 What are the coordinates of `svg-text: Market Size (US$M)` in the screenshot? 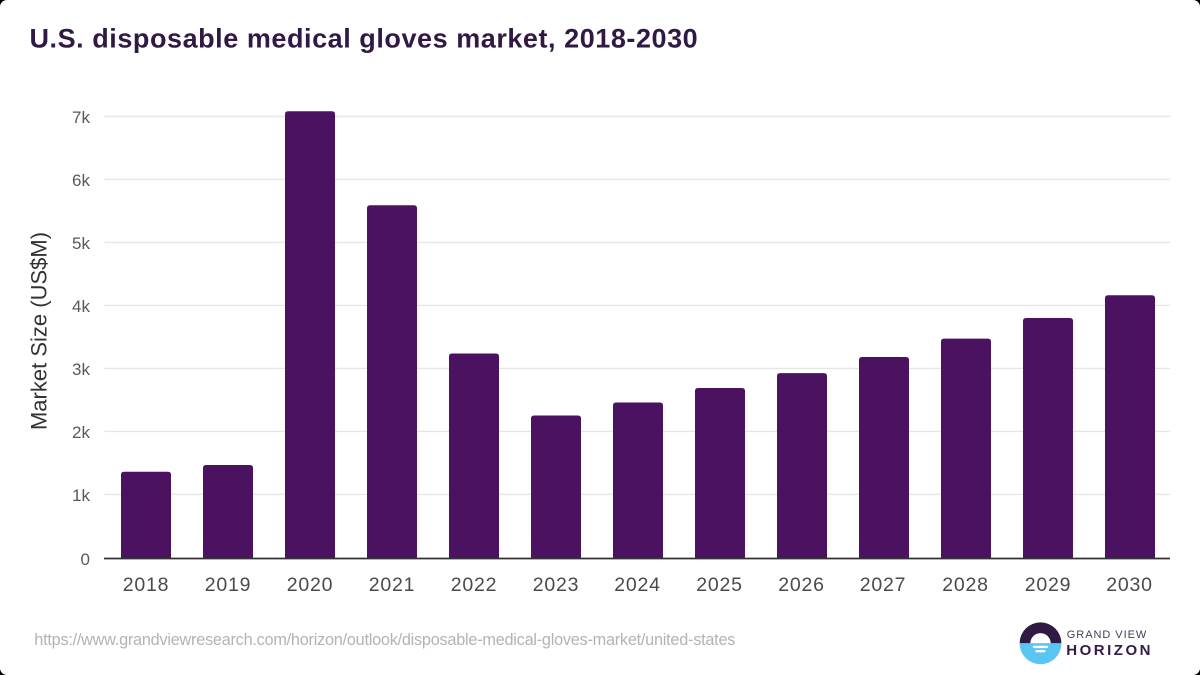 It's located at (39, 331).